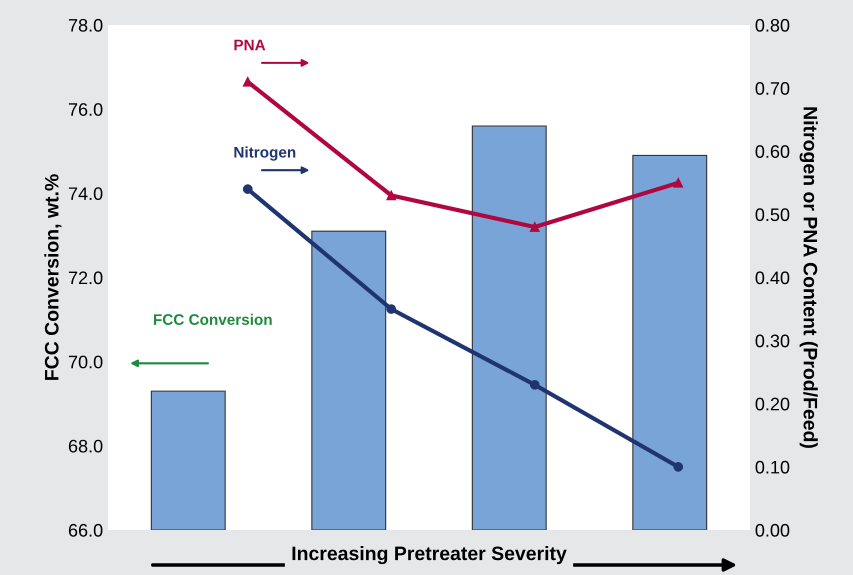 This screenshot has width=853, height=575. What do you see at coordinates (773, 215) in the screenshot?
I see `y-tick-label: 0.50` at bounding box center [773, 215].